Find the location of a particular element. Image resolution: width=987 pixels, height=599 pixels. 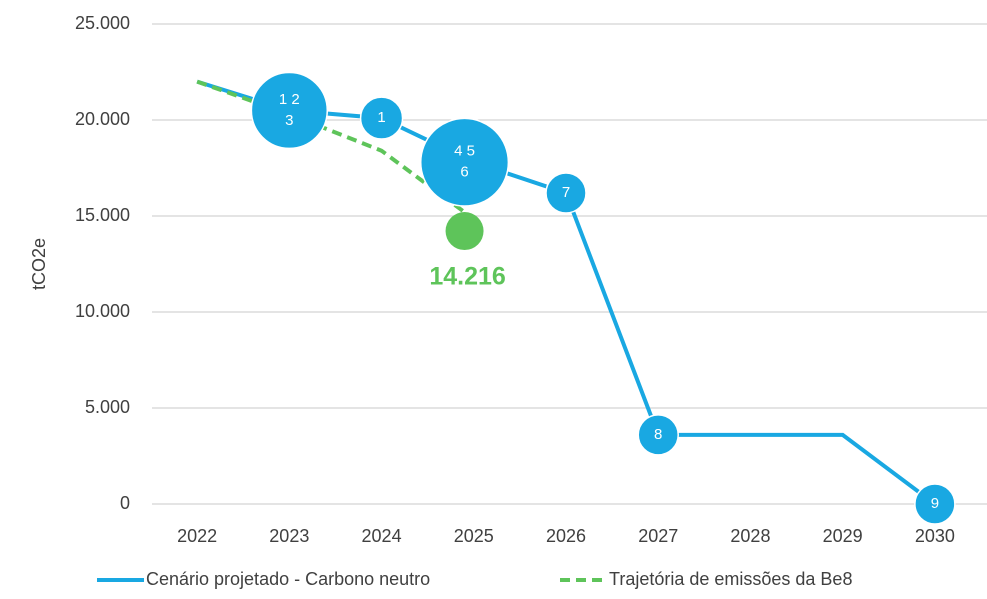

x-tick-label: 2027 is located at coordinates (658, 536).